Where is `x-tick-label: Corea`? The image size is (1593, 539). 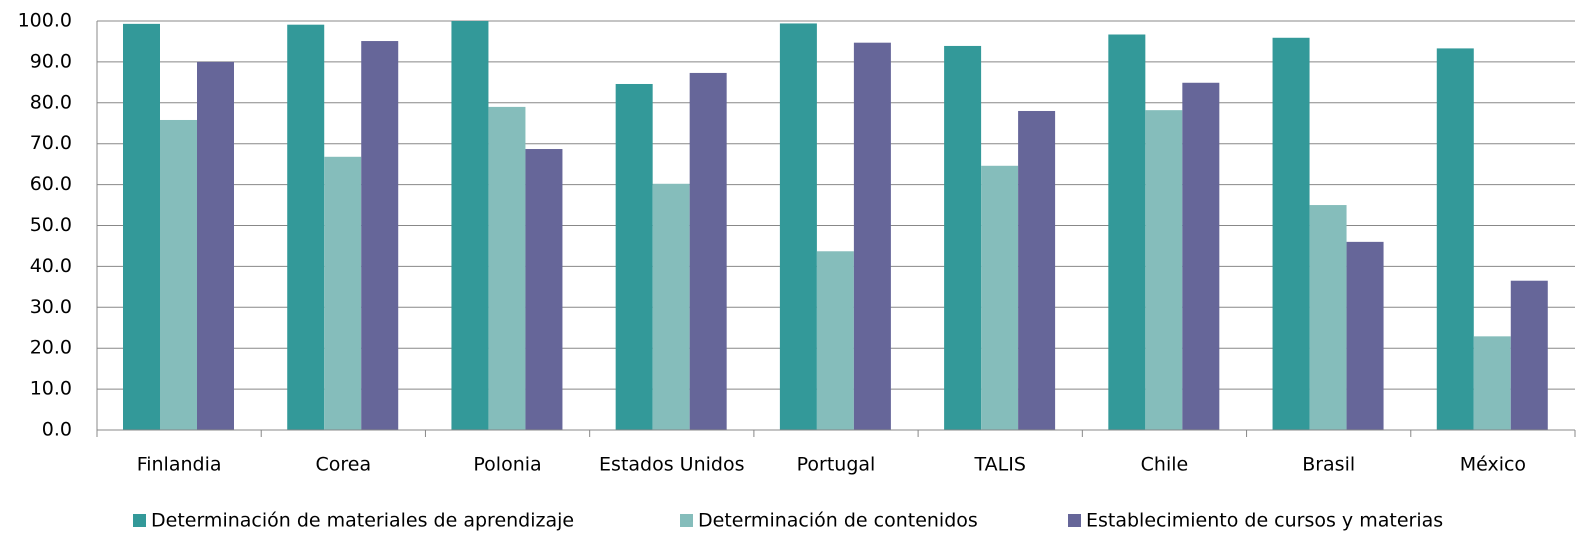
x-tick-label: Corea is located at coordinates (344, 465).